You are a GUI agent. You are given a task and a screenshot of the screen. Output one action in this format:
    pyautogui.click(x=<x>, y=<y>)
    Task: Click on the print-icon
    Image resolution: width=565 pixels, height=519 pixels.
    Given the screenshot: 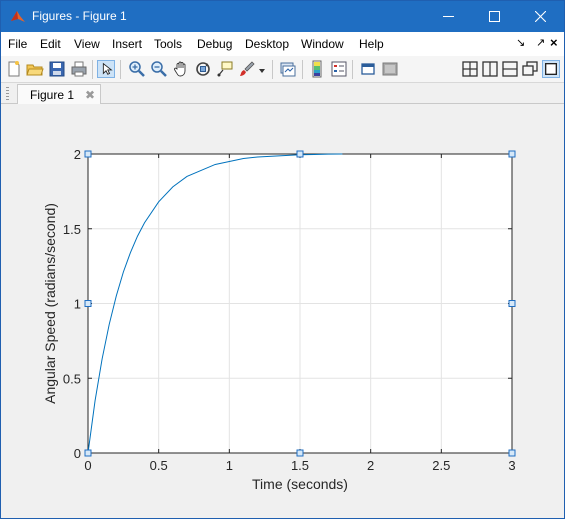 What is the action you would take?
    pyautogui.click(x=79, y=69)
    